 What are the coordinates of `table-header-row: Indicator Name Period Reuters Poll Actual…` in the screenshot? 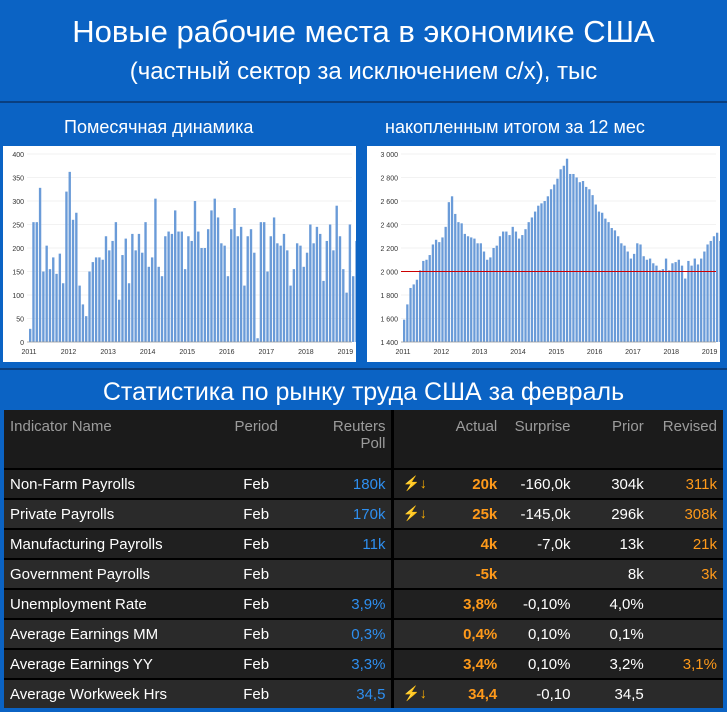 It's located at (363, 439).